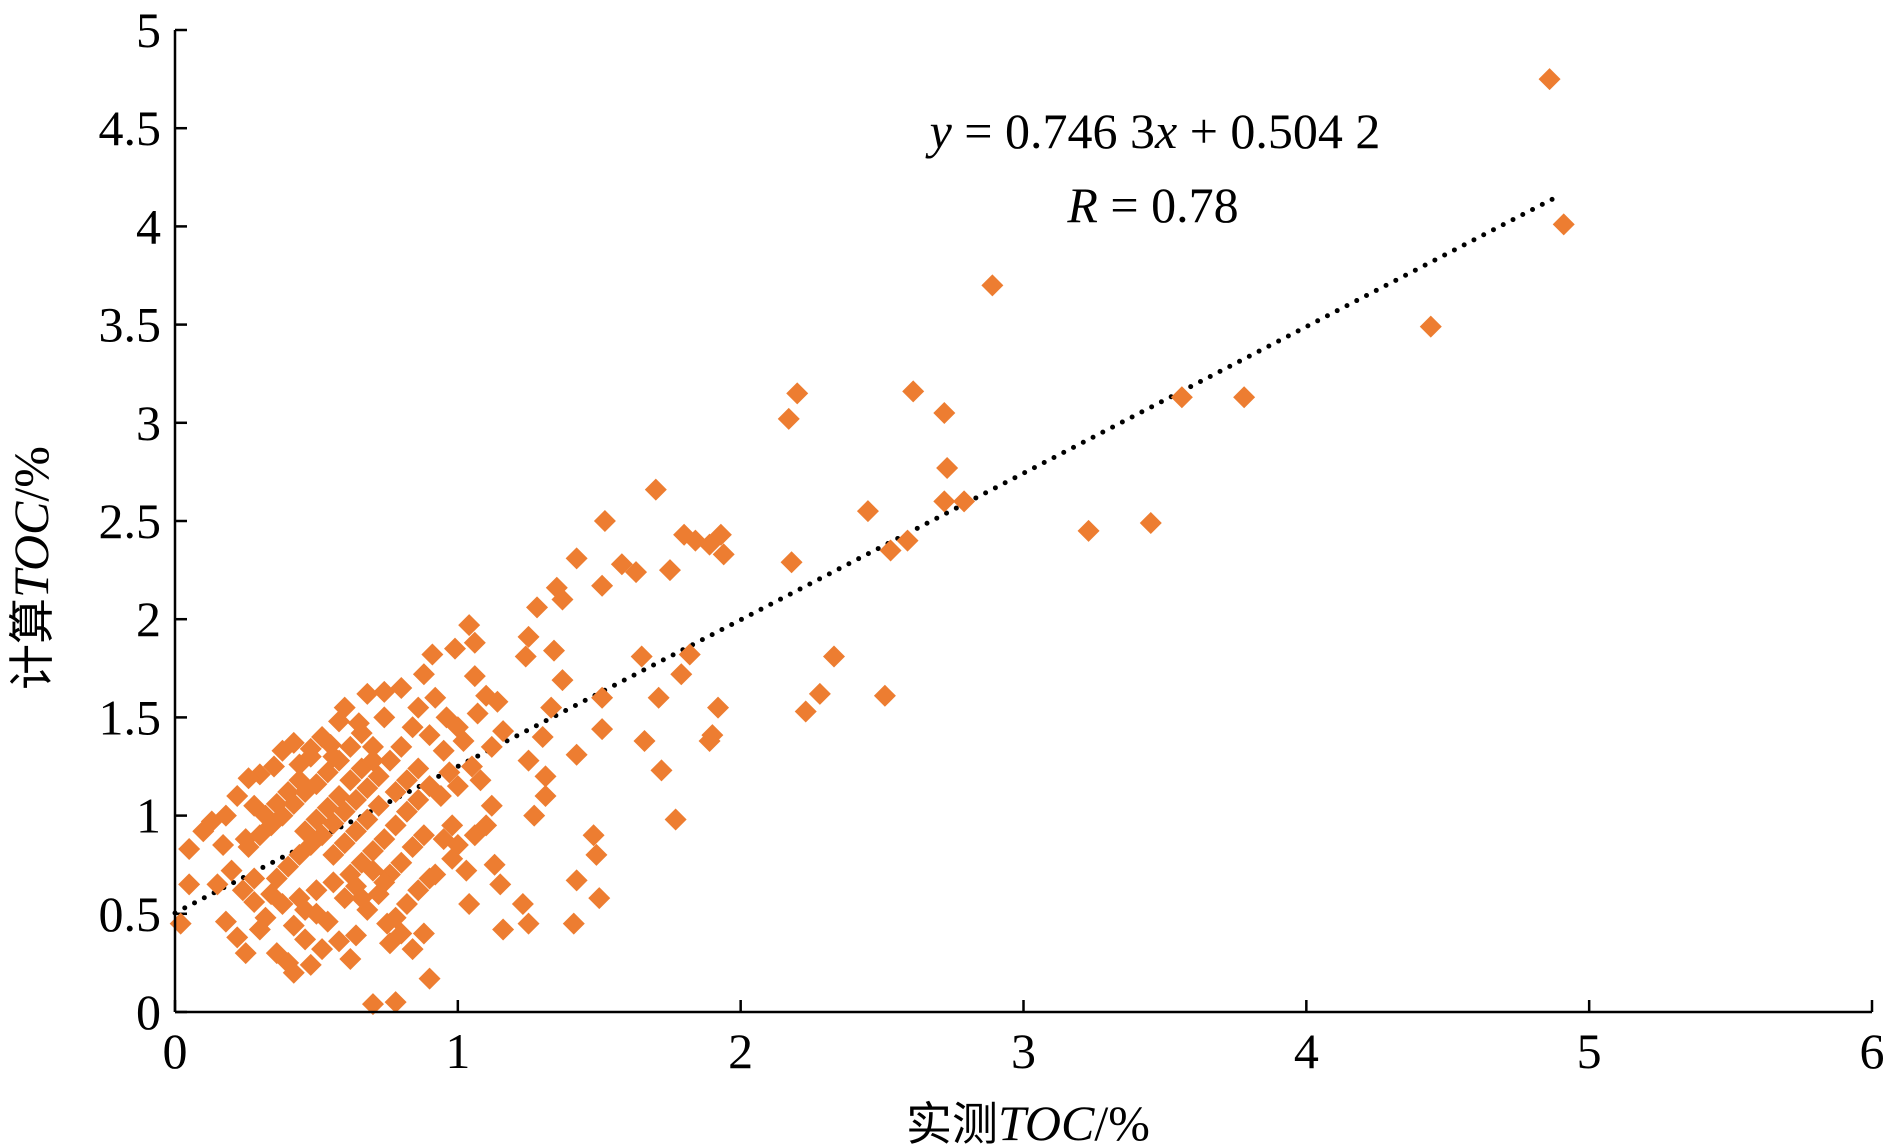  I want to click on x-tick-label: 4, so click(1306, 1051).